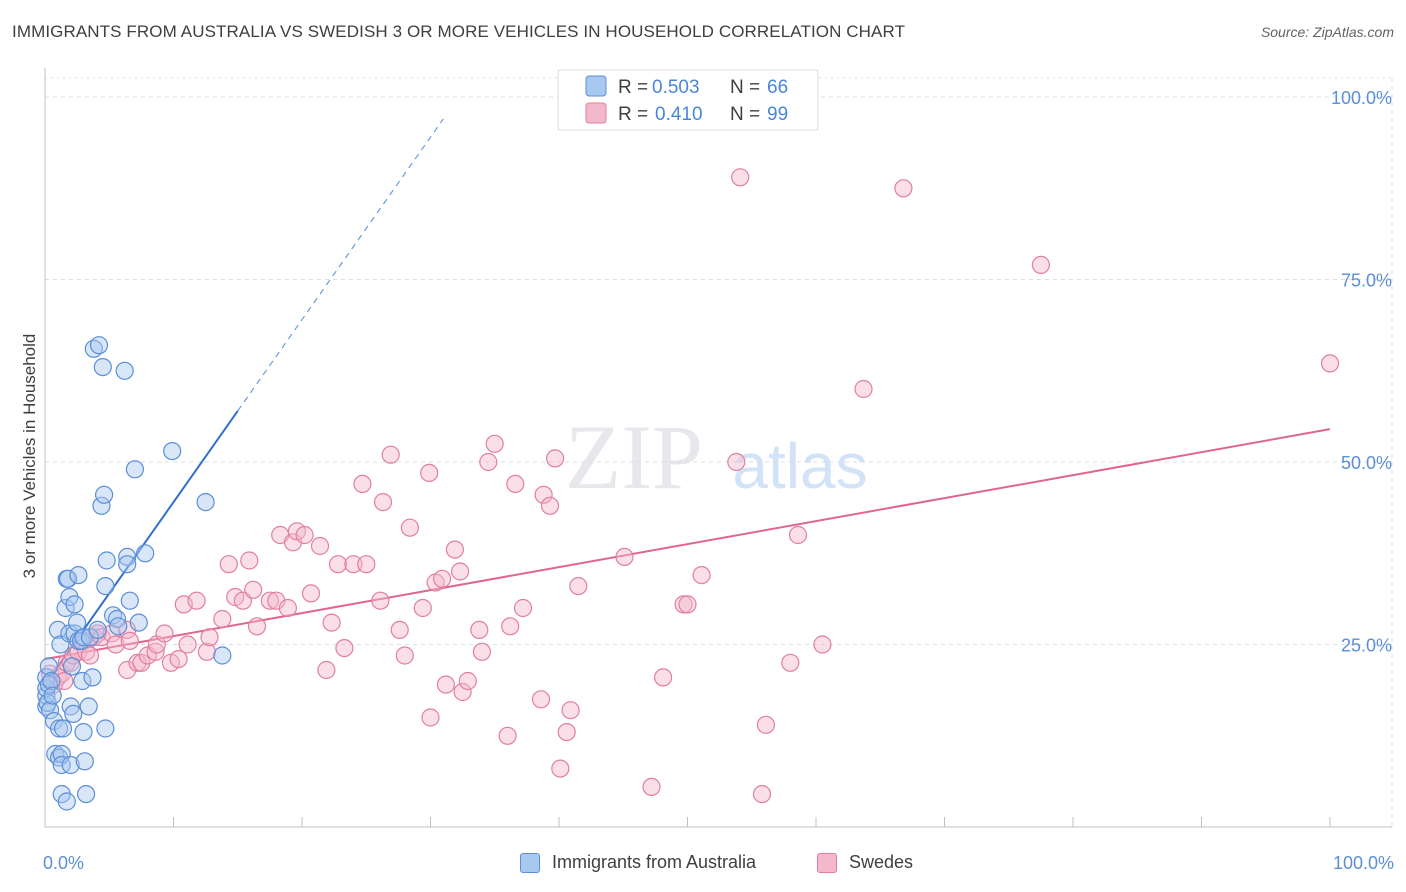 The width and height of the screenshot is (1406, 892). What do you see at coordinates (63, 863) in the screenshot?
I see `x-tick-label: 0.0%` at bounding box center [63, 863].